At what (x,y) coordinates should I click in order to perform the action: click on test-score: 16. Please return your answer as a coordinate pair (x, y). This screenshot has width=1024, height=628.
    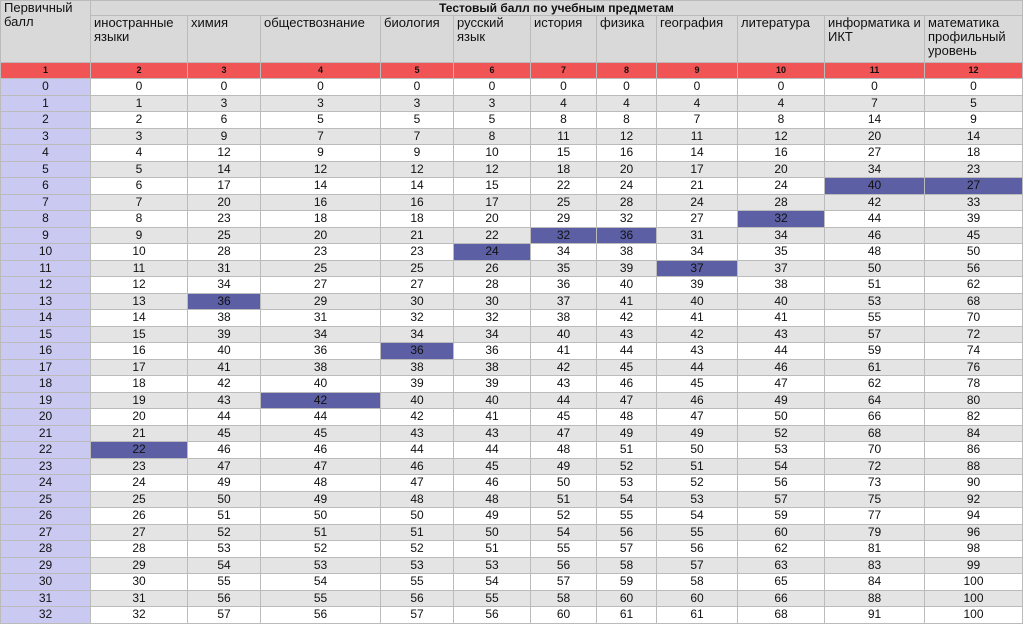
    Looking at the image, I should click on (139, 351).